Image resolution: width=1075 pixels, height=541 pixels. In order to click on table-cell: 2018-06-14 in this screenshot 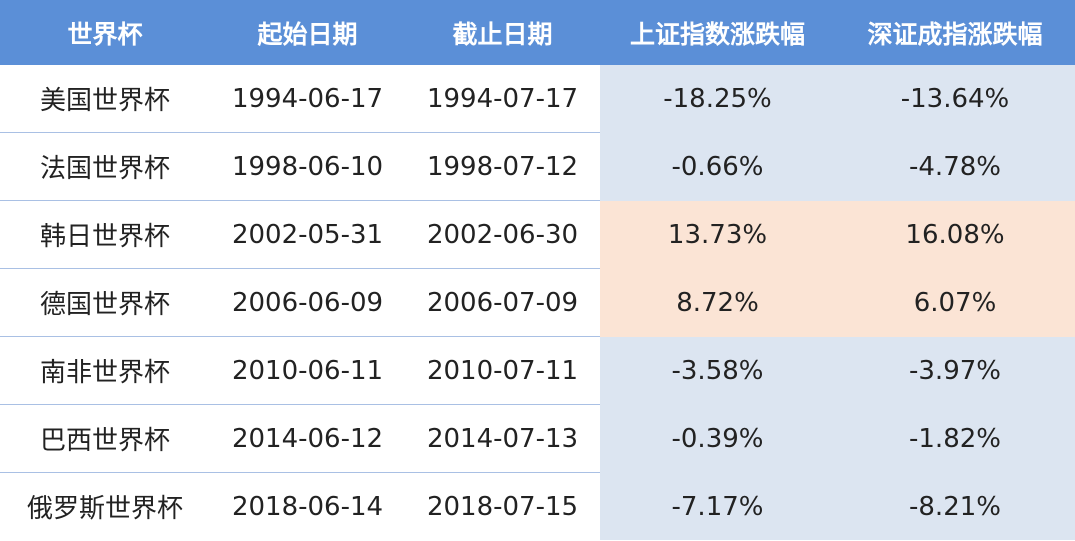, I will do `click(307, 506)`.